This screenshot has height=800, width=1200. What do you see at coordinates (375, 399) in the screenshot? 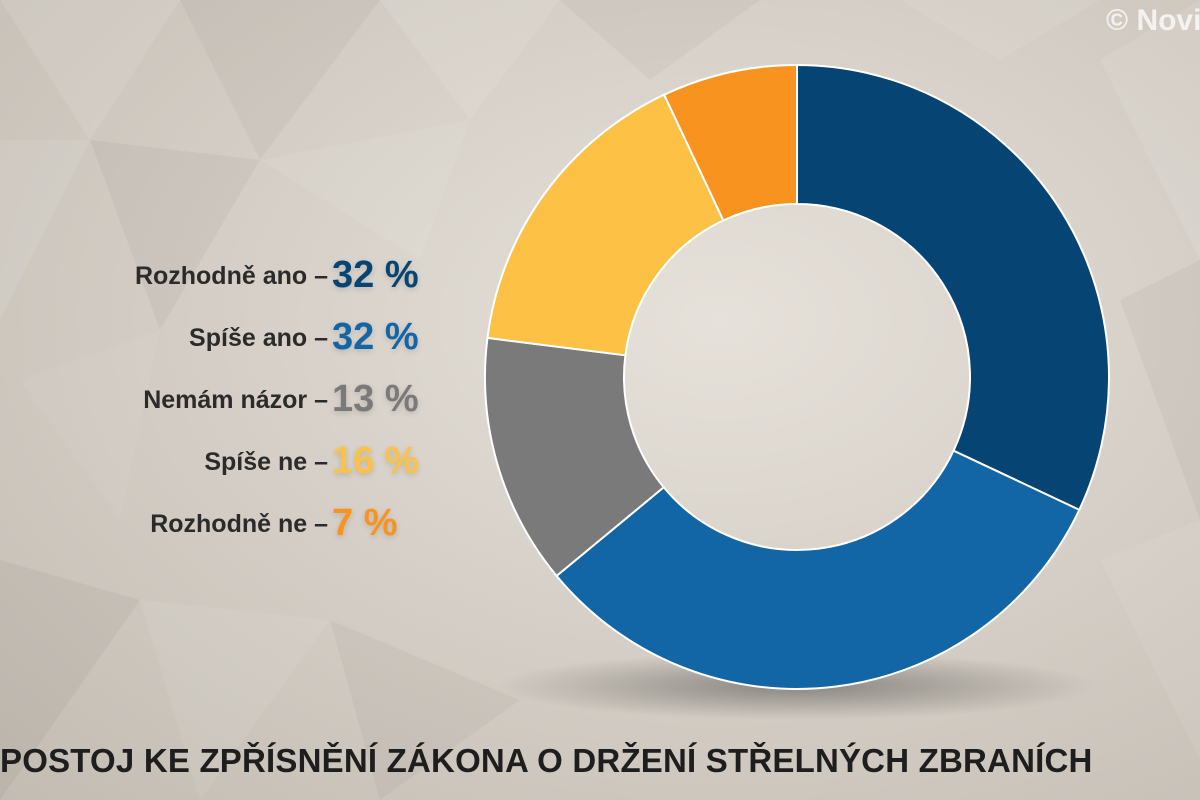
I see `legend-value: 13 %` at bounding box center [375, 399].